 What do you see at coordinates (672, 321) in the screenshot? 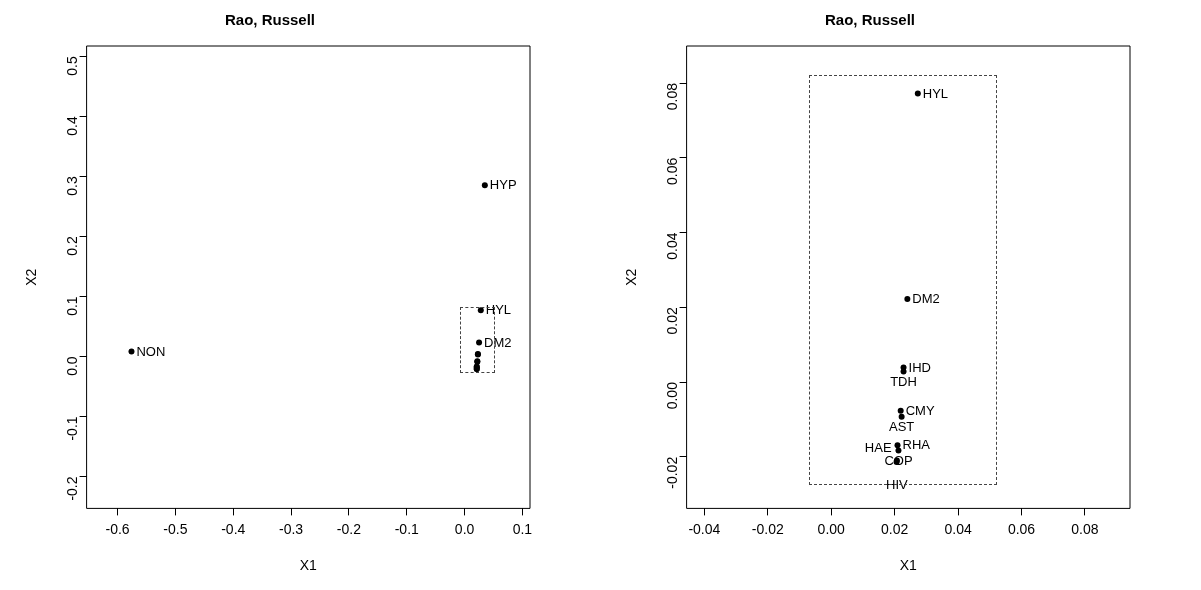
I see `y-tick-label: 0.02` at bounding box center [672, 321].